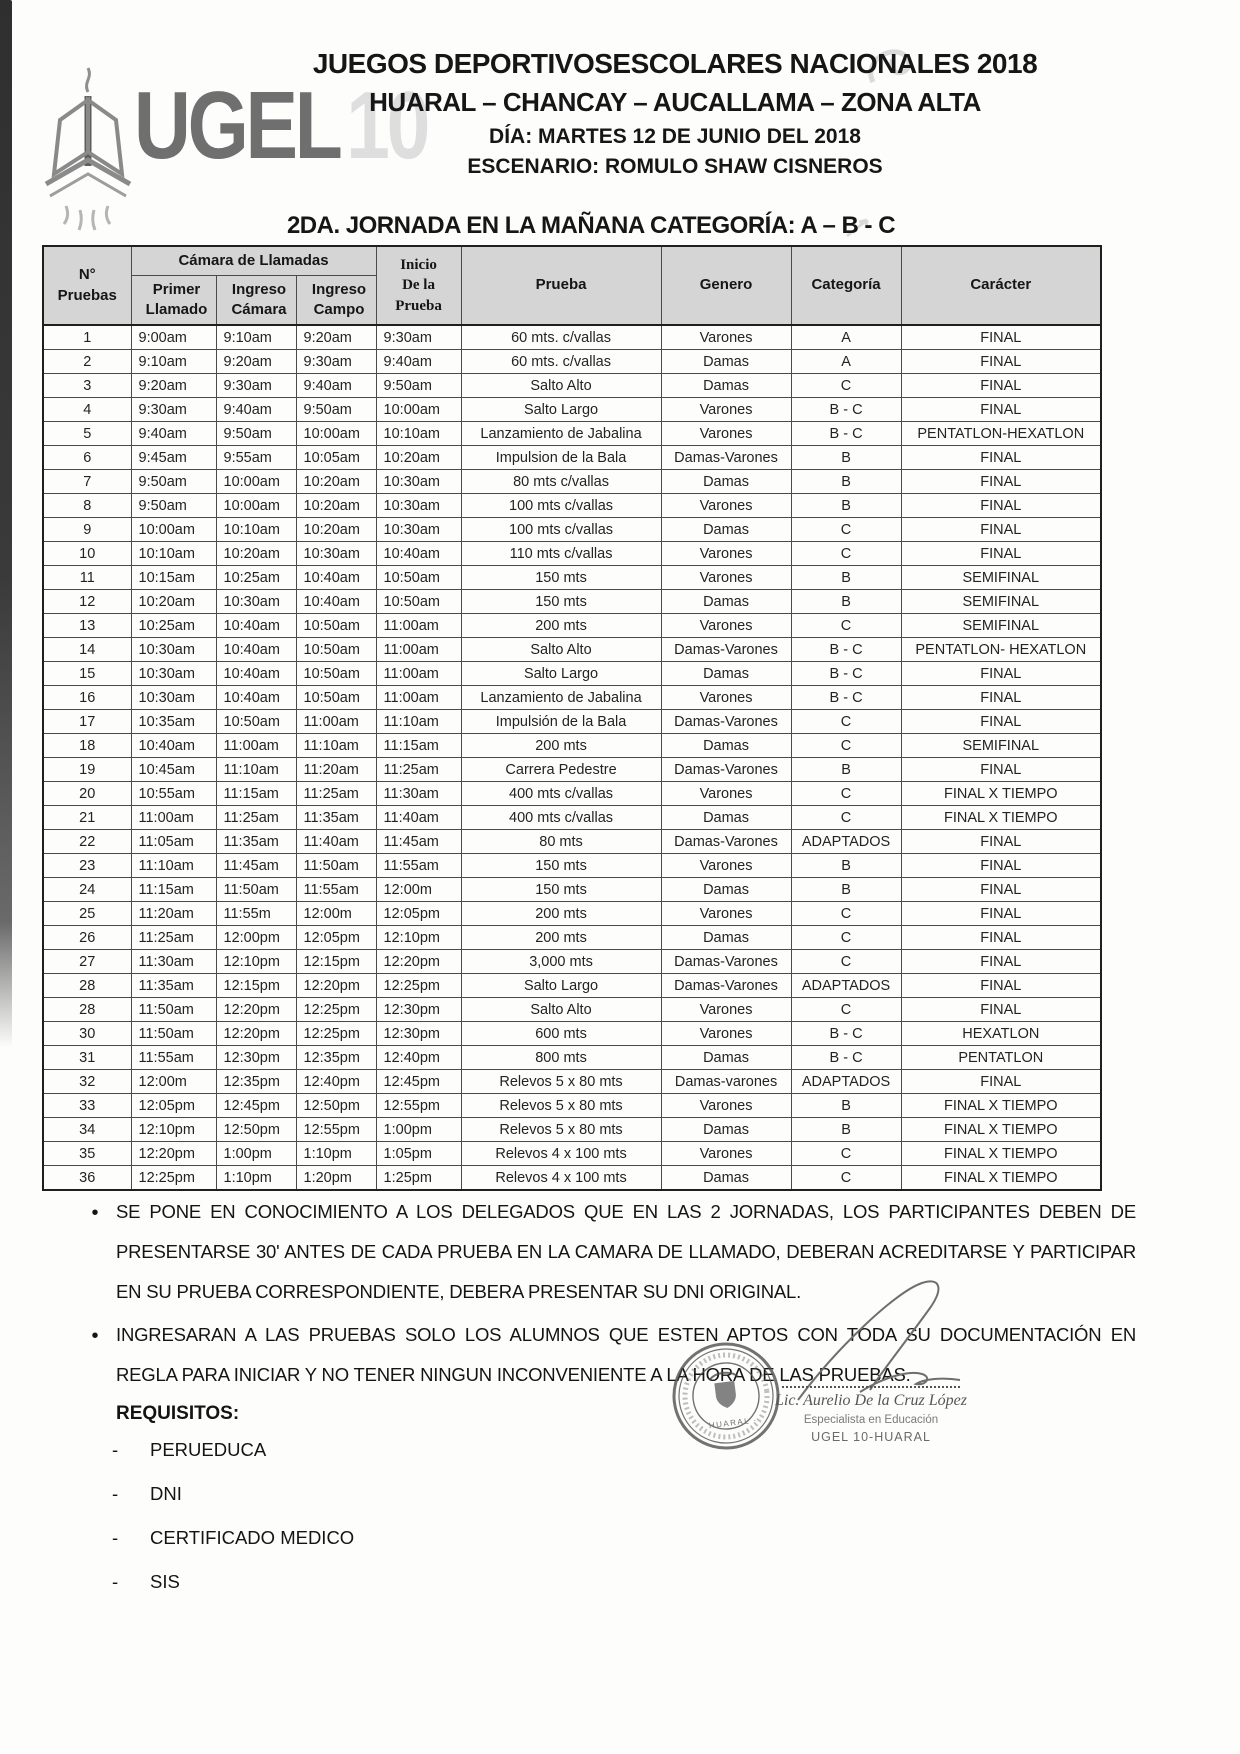  What do you see at coordinates (561, 529) in the screenshot?
I see `table-cell: 100 mts c/vallas` at bounding box center [561, 529].